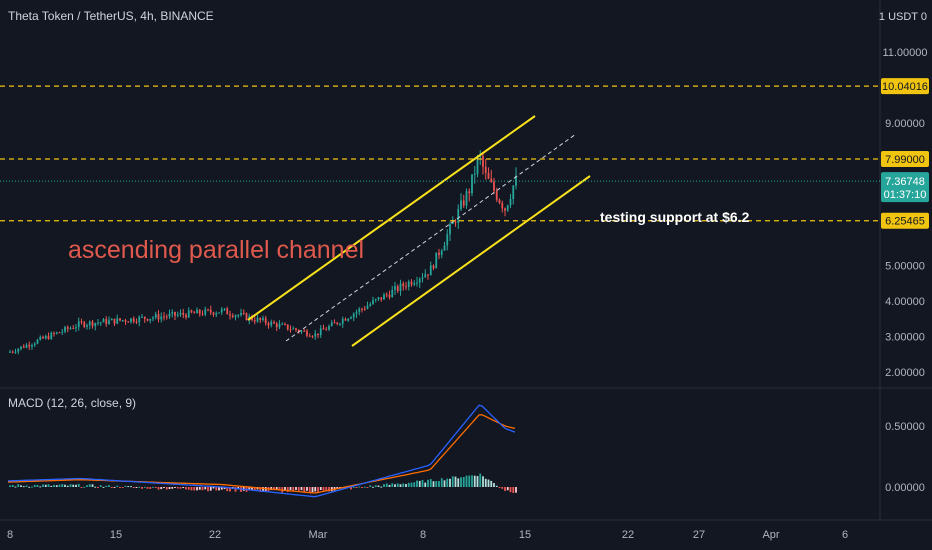  Describe the element at coordinates (675, 217) in the screenshot. I see `support-note-annotation: testing support at $6.2` at that location.